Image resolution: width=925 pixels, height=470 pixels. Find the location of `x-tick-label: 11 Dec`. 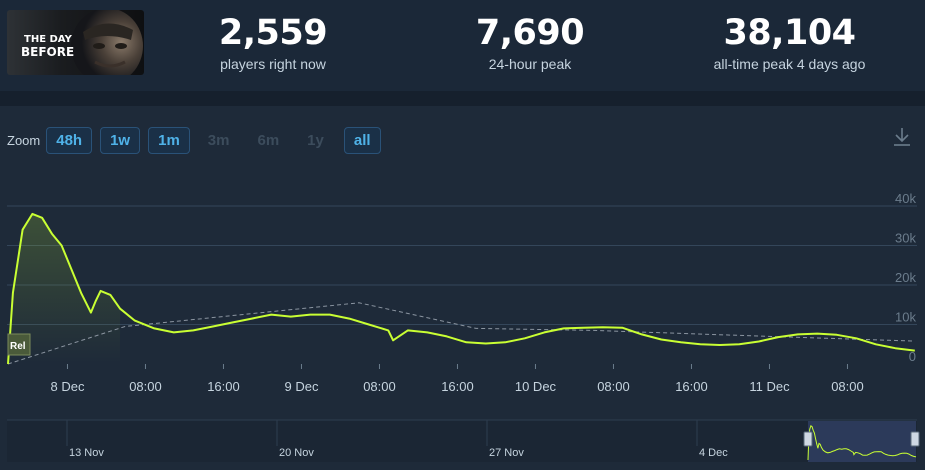

x-tick-label: 11 Dec is located at coordinates (769, 386).